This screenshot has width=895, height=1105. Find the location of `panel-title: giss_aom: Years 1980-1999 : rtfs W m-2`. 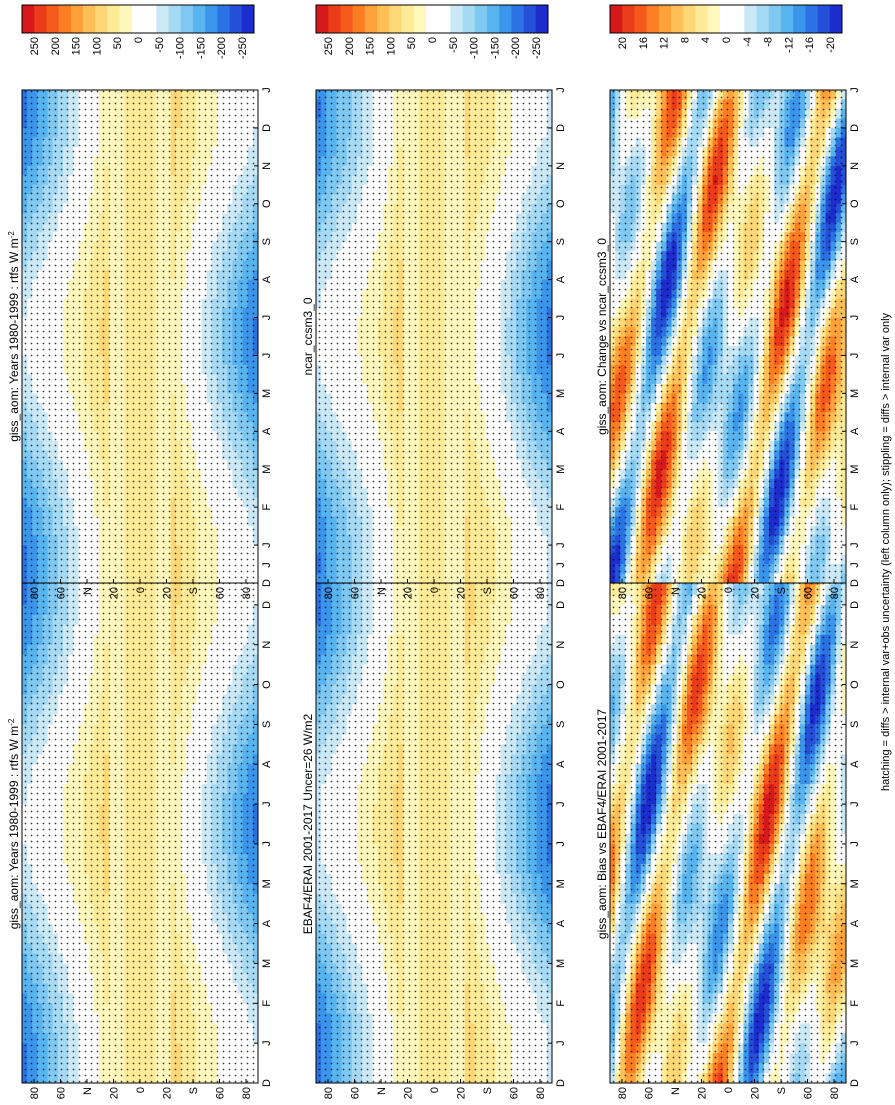

panel-title: giss_aom: Years 1980-1999 : rtfs W m-2 is located at coordinates (14, 823).